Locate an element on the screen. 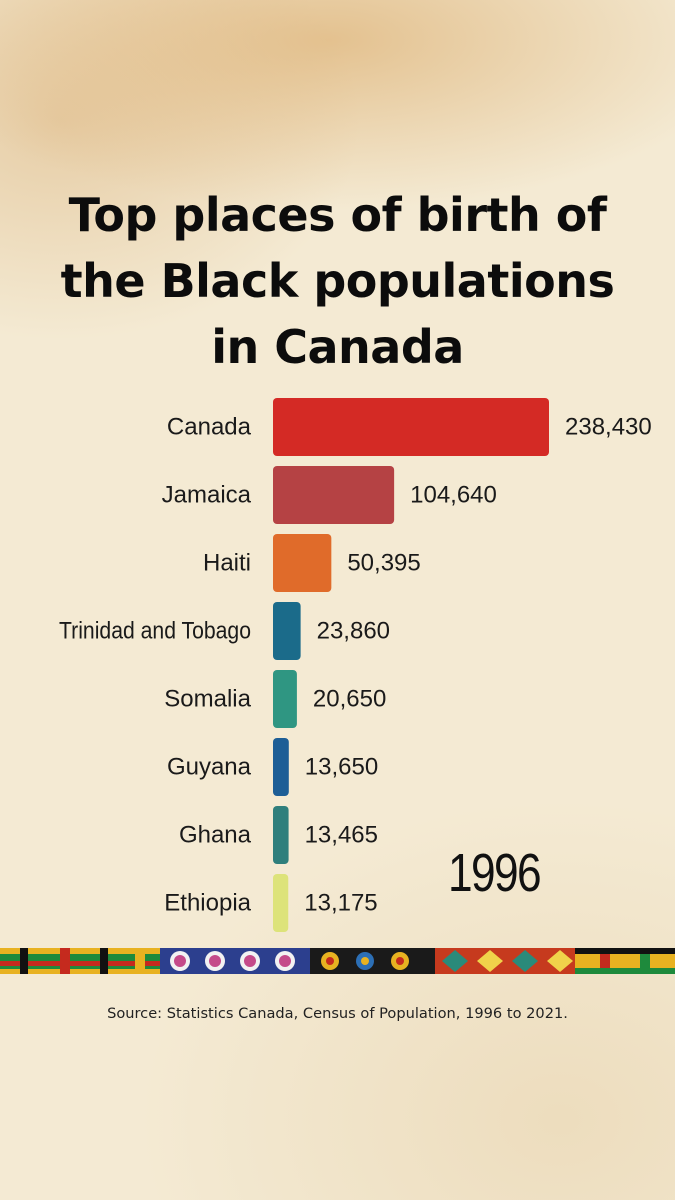  category-label: Ethiopia is located at coordinates (207, 903).